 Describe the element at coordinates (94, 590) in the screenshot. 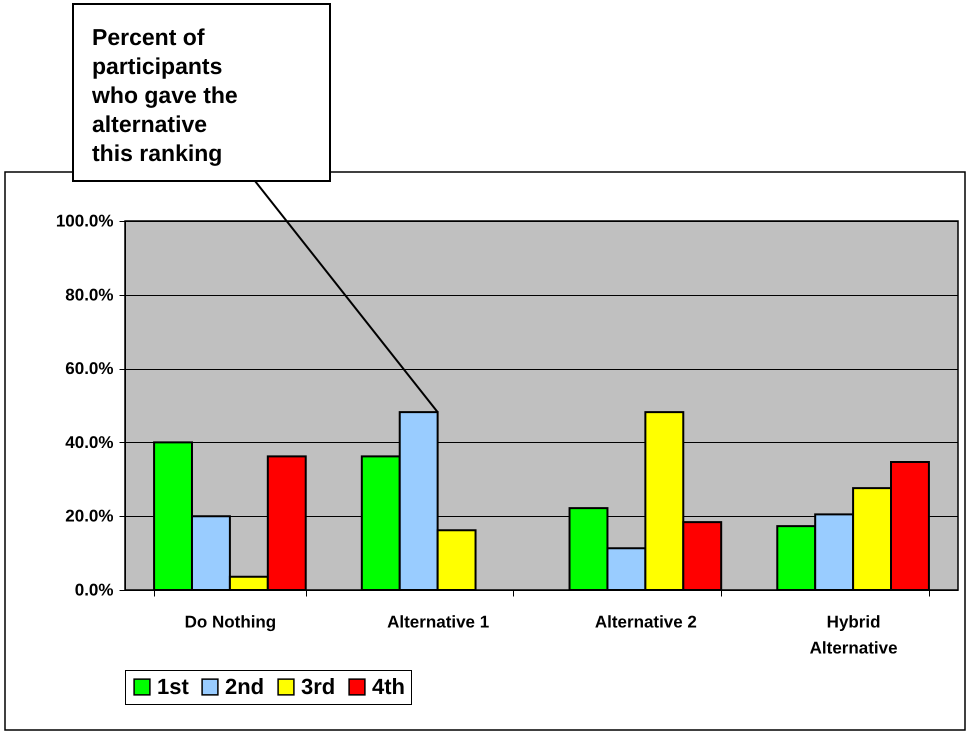

I see `y-tick-label: 0.0%` at that location.